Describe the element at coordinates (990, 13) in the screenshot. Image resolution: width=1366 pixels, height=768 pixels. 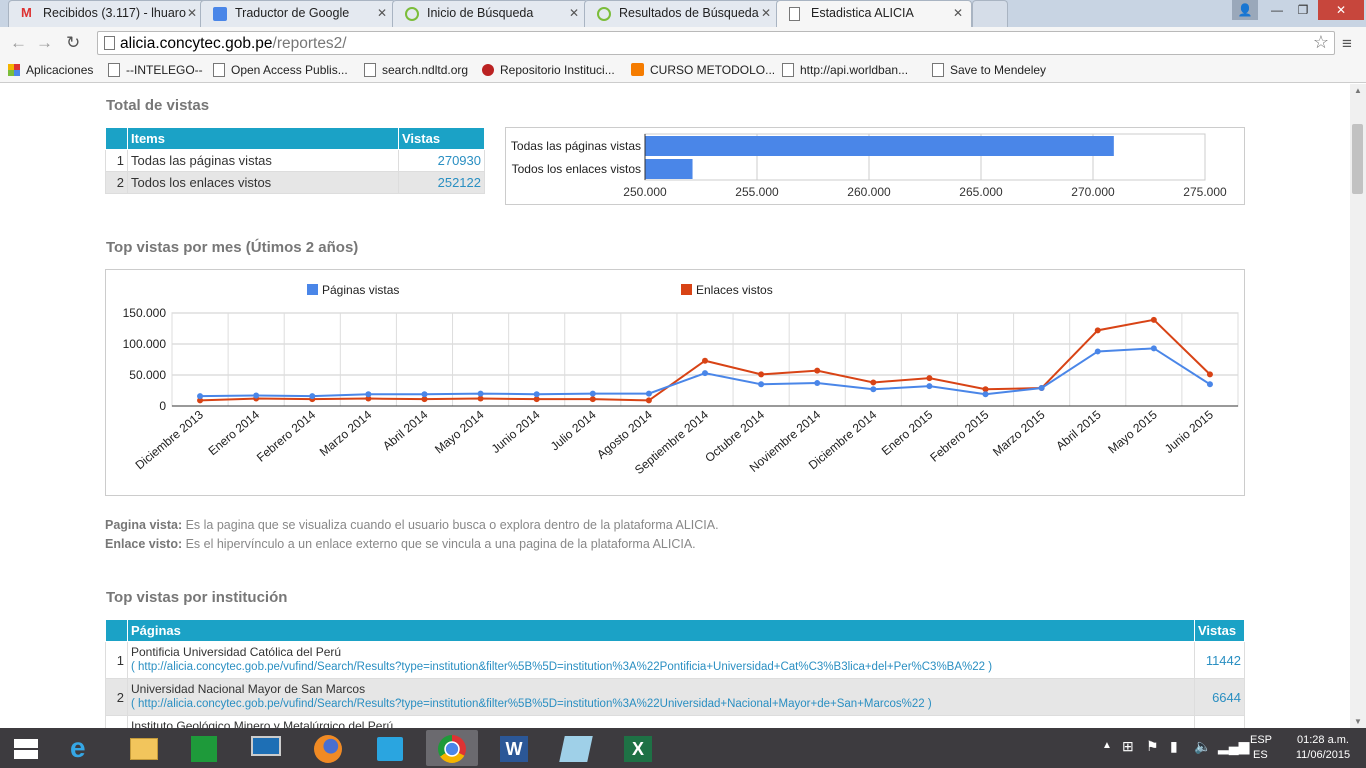
I see `new-tab-button` at that location.